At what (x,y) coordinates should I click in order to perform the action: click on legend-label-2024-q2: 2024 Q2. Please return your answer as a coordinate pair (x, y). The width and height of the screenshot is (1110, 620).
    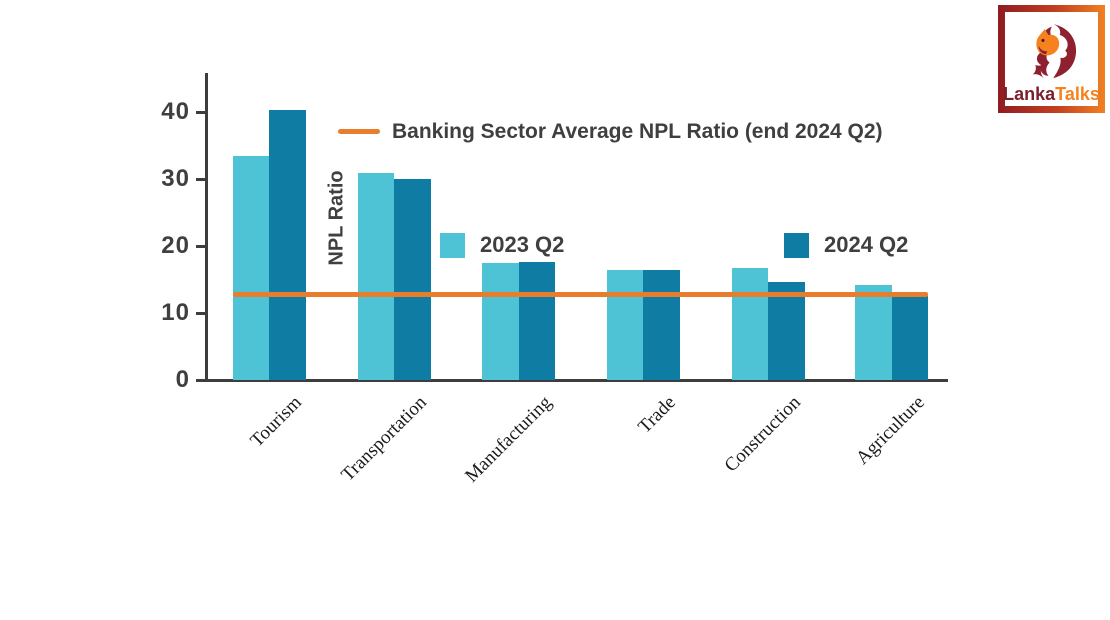
    Looking at the image, I should click on (866, 244).